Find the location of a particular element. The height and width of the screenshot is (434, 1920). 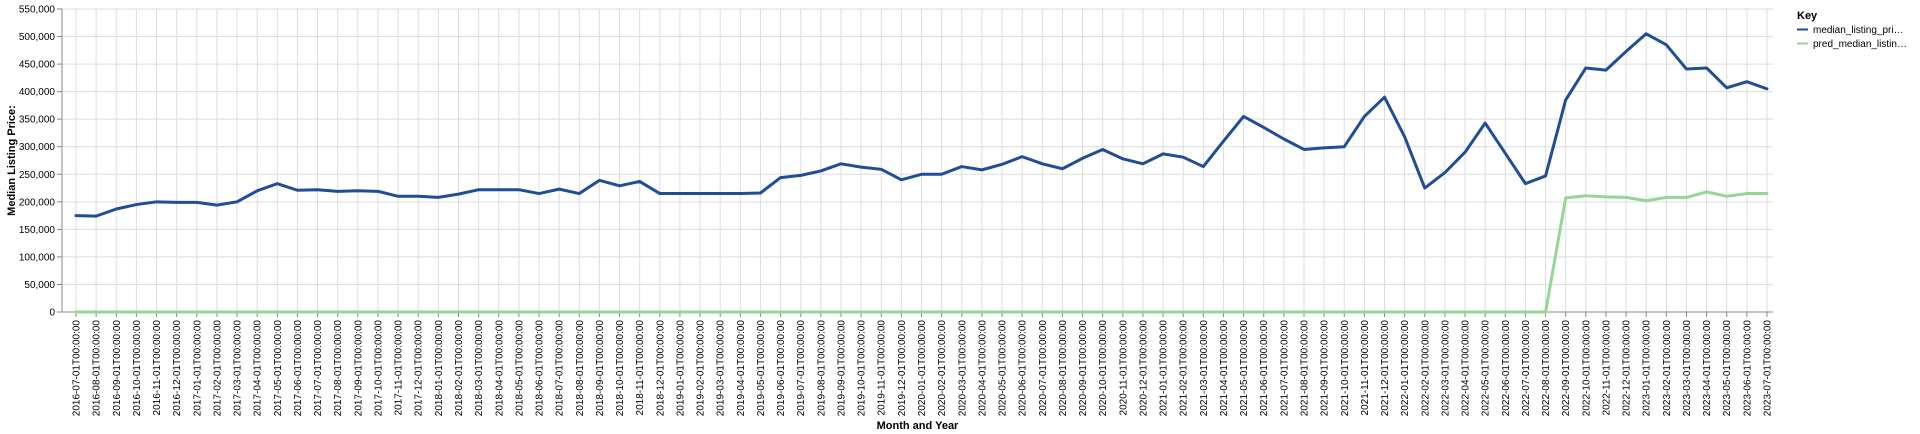

x-tick-label: 2020-07-01T00:00:00 is located at coordinates (1043, 368).